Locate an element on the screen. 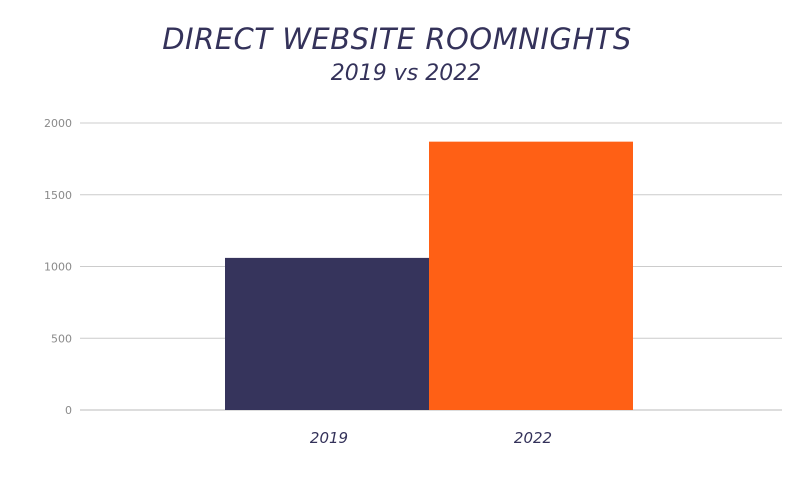 The width and height of the screenshot is (809, 492). bar-2019 is located at coordinates (327, 333).